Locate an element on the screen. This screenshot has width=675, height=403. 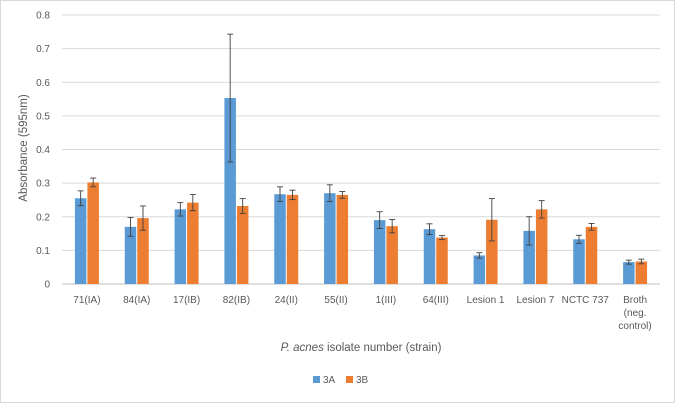
x-tick-label: 1(III) is located at coordinates (386, 300).